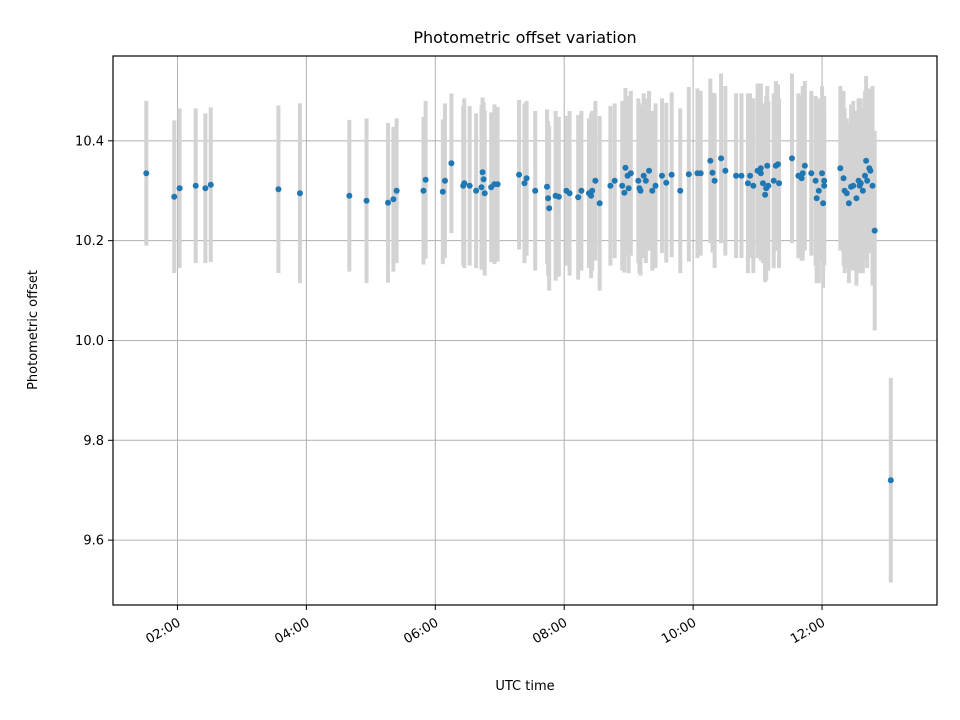  I want to click on y-tick-label: 10.2, so click(89, 241).